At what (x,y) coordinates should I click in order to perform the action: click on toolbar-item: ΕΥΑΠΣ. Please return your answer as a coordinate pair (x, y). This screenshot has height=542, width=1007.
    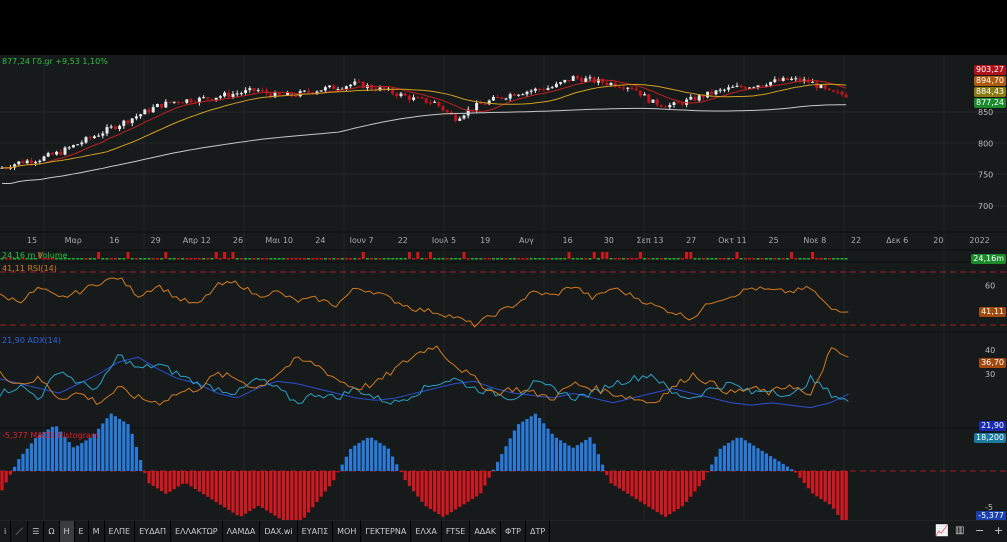
    Looking at the image, I should click on (316, 531).